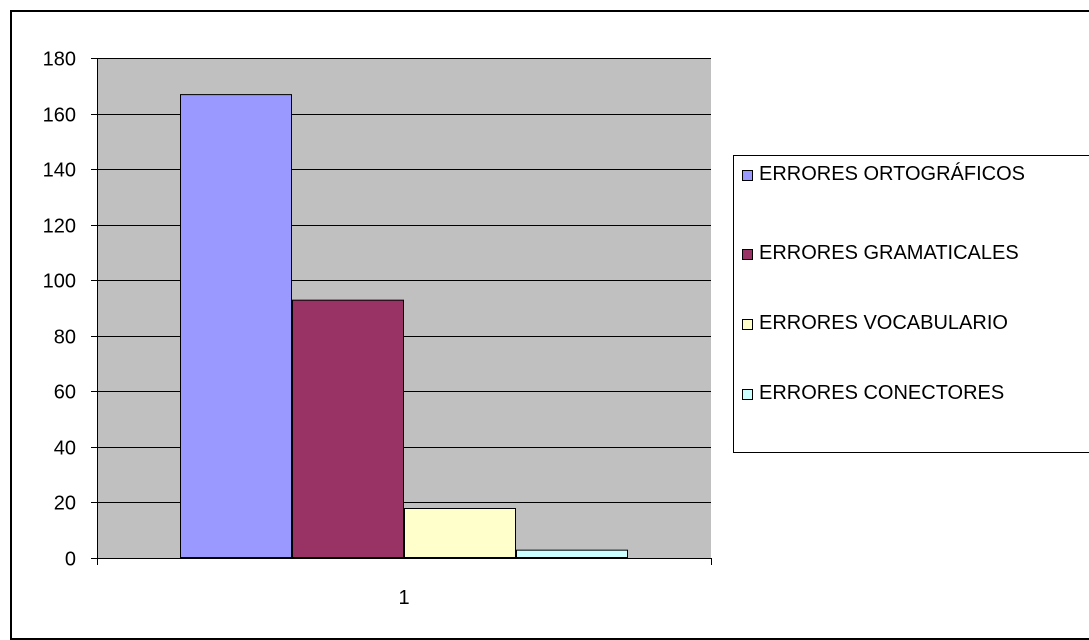  Describe the element at coordinates (59, 227) in the screenshot. I see `y-tick-label: 120` at that location.